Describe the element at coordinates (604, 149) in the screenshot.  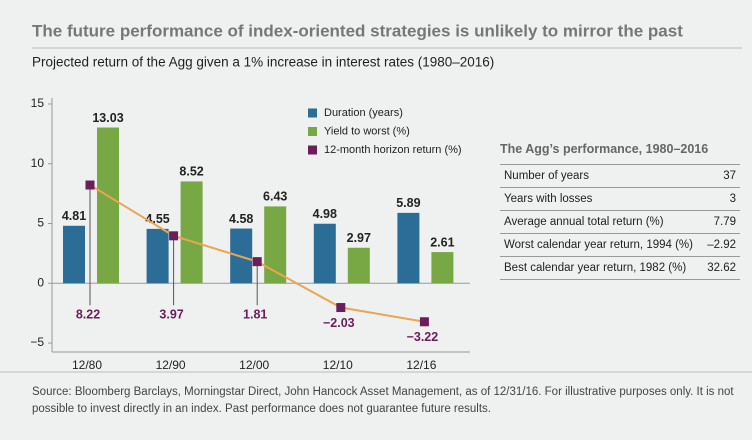
I see `table-title: The Agg’s performance, 1980–2016` at that location.